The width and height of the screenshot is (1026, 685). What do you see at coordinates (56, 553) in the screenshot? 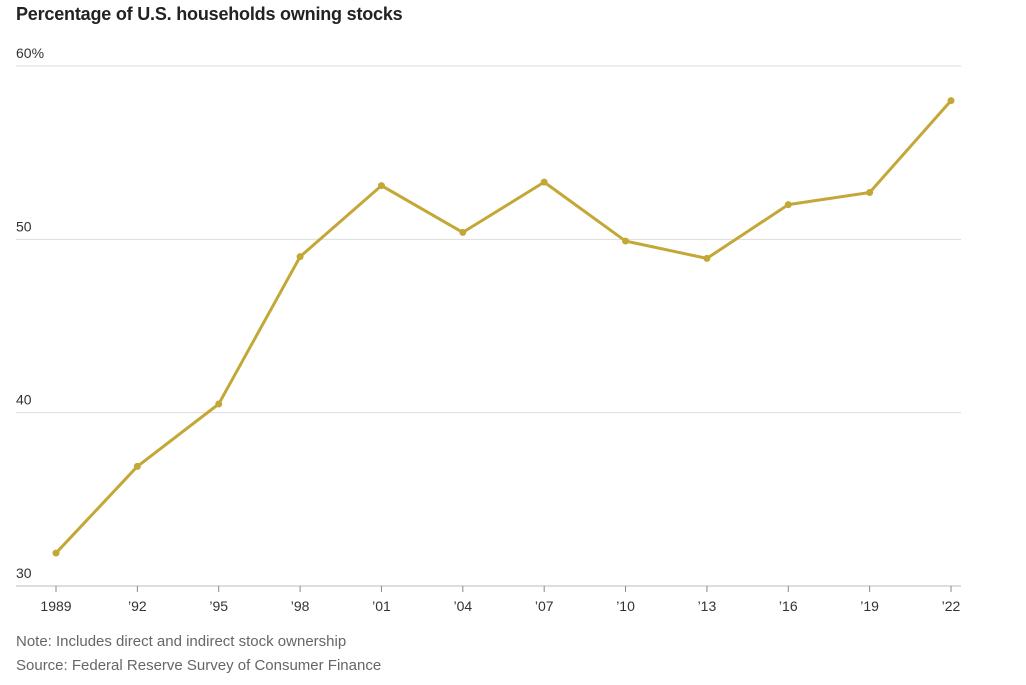
I see `data-point-1989` at bounding box center [56, 553].